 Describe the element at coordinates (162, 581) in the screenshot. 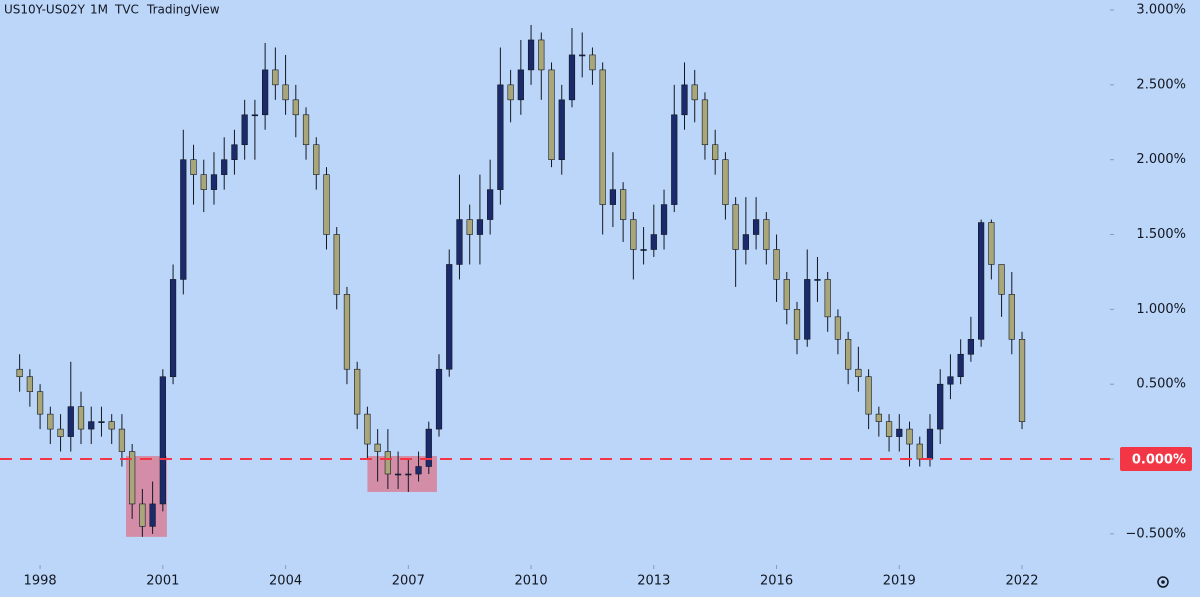

I see `x-tick-label: 2001` at that location.